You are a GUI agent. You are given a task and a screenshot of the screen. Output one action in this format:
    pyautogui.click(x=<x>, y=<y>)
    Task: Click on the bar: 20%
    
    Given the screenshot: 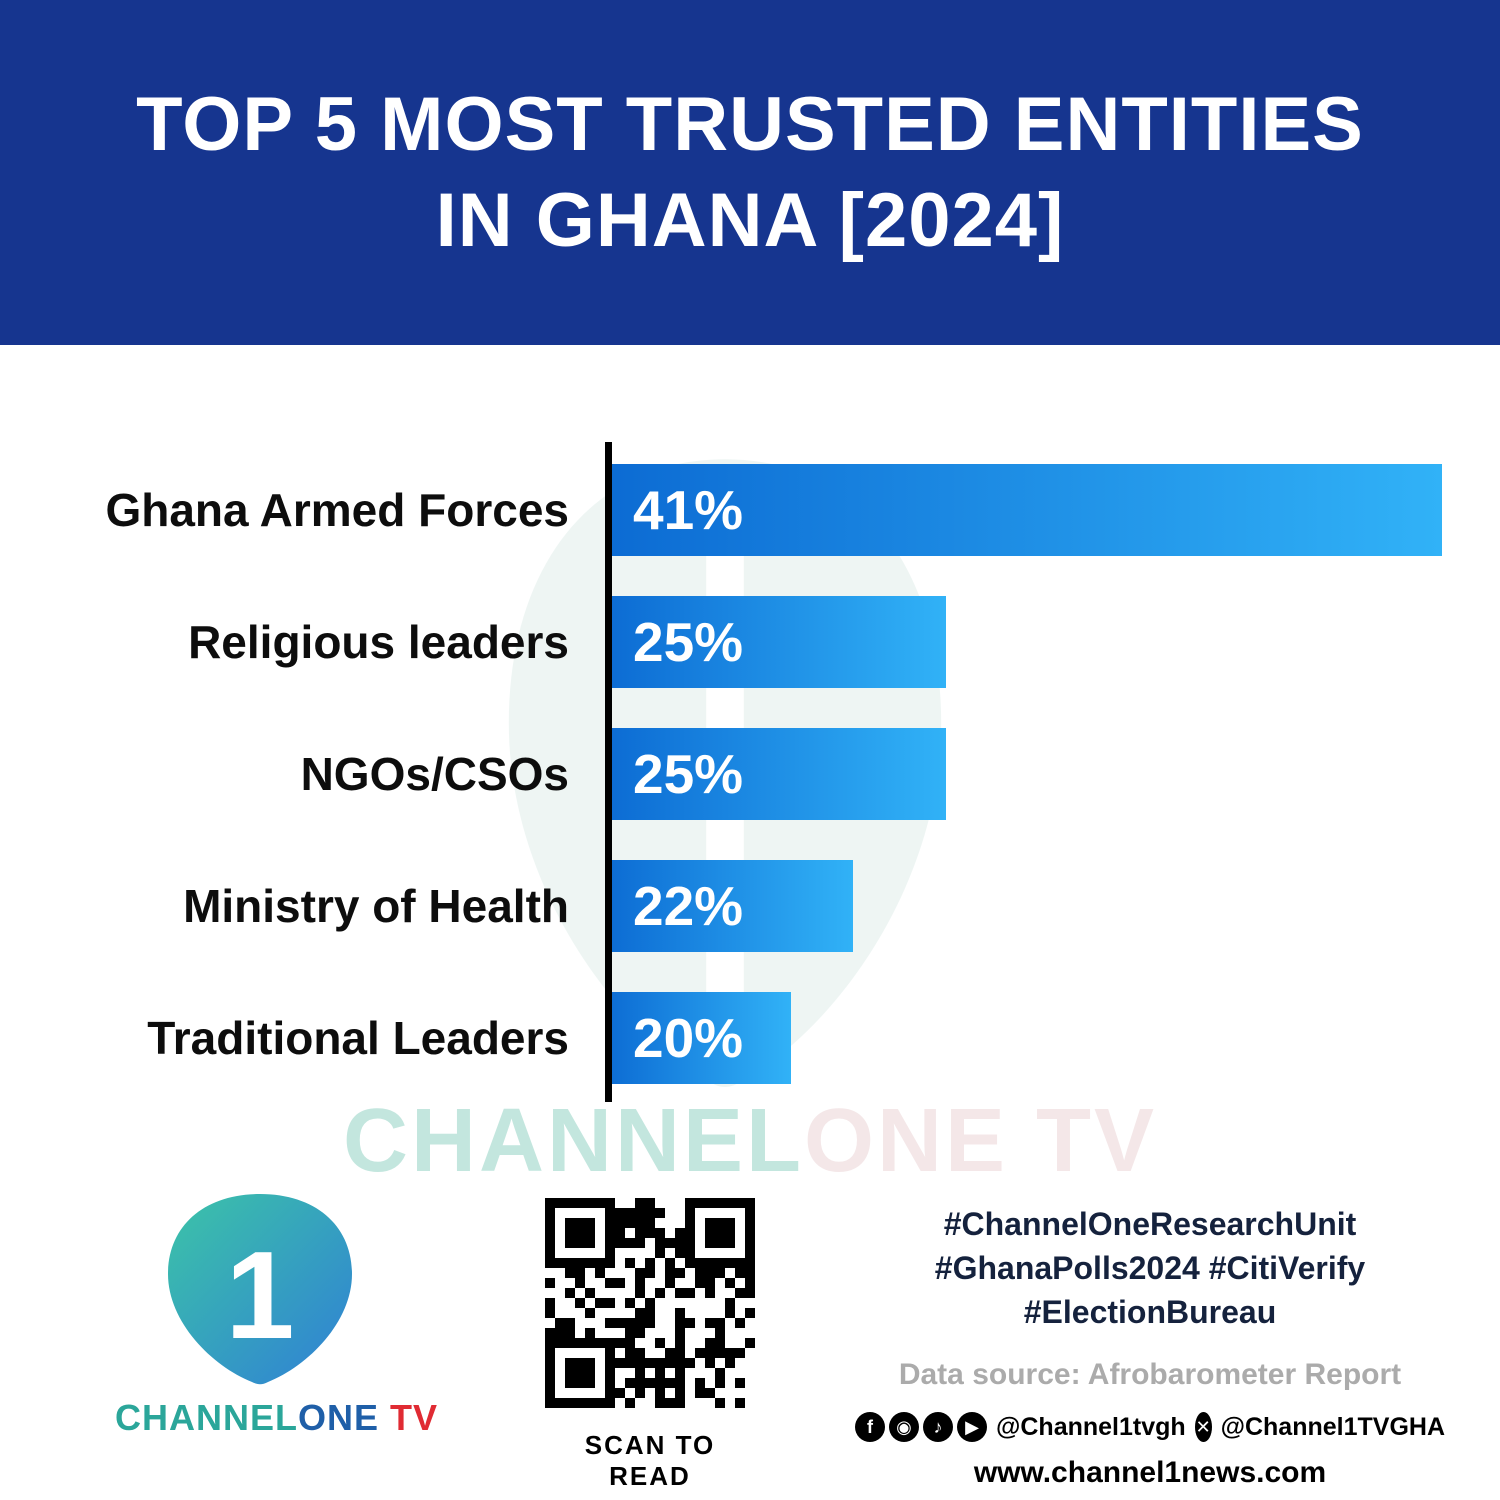 What is the action you would take?
    pyautogui.click(x=698, y=1038)
    